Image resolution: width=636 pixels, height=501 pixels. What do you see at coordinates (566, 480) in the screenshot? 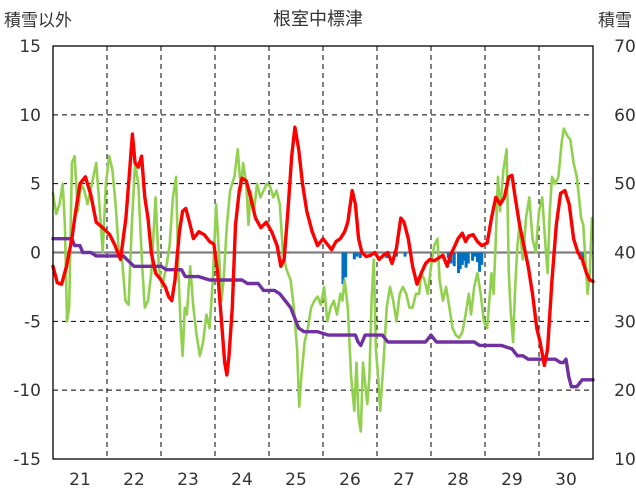
I see `x-tick-label: 30` at bounding box center [566, 480].